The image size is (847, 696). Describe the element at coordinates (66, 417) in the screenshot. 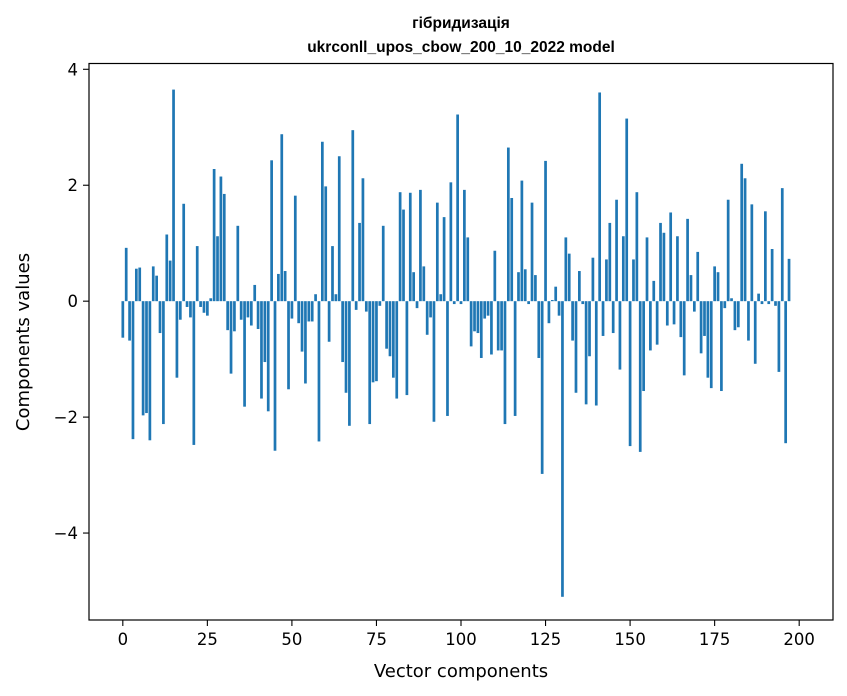

I see `y-tick-label: −2` at that location.